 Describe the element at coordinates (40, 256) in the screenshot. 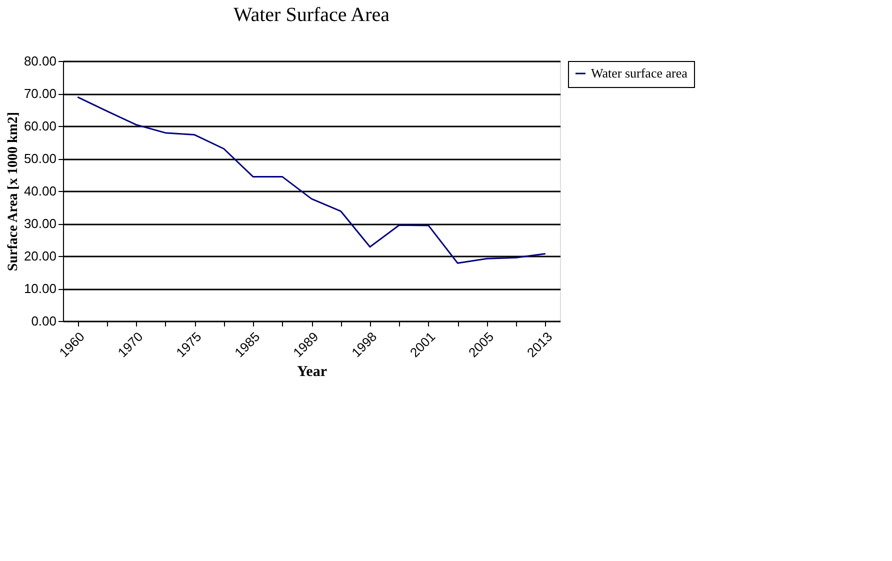

I see `y-tick-label: 20.00` at that location.